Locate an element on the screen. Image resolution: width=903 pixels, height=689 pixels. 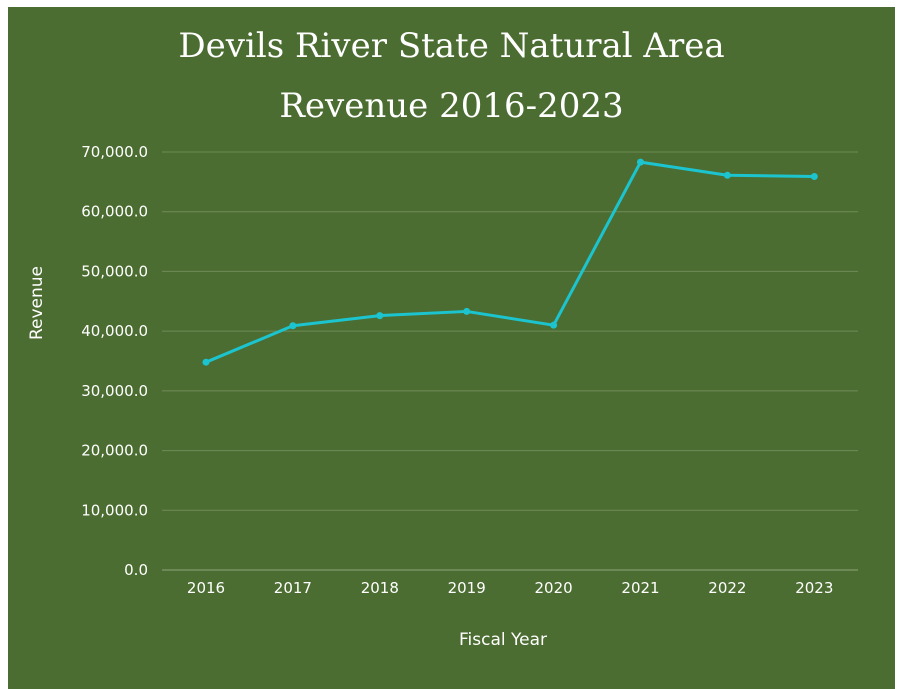
x-axis-label: Fiscal Year is located at coordinates (503, 640).